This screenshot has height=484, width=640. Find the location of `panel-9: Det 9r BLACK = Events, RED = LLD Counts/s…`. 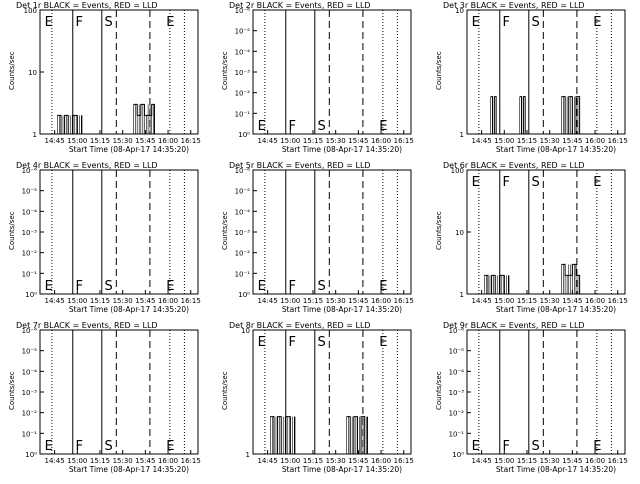

panel-9: Det 9r BLACK = Events, RED = LLD Counts/s… is located at coordinates (531, 397).